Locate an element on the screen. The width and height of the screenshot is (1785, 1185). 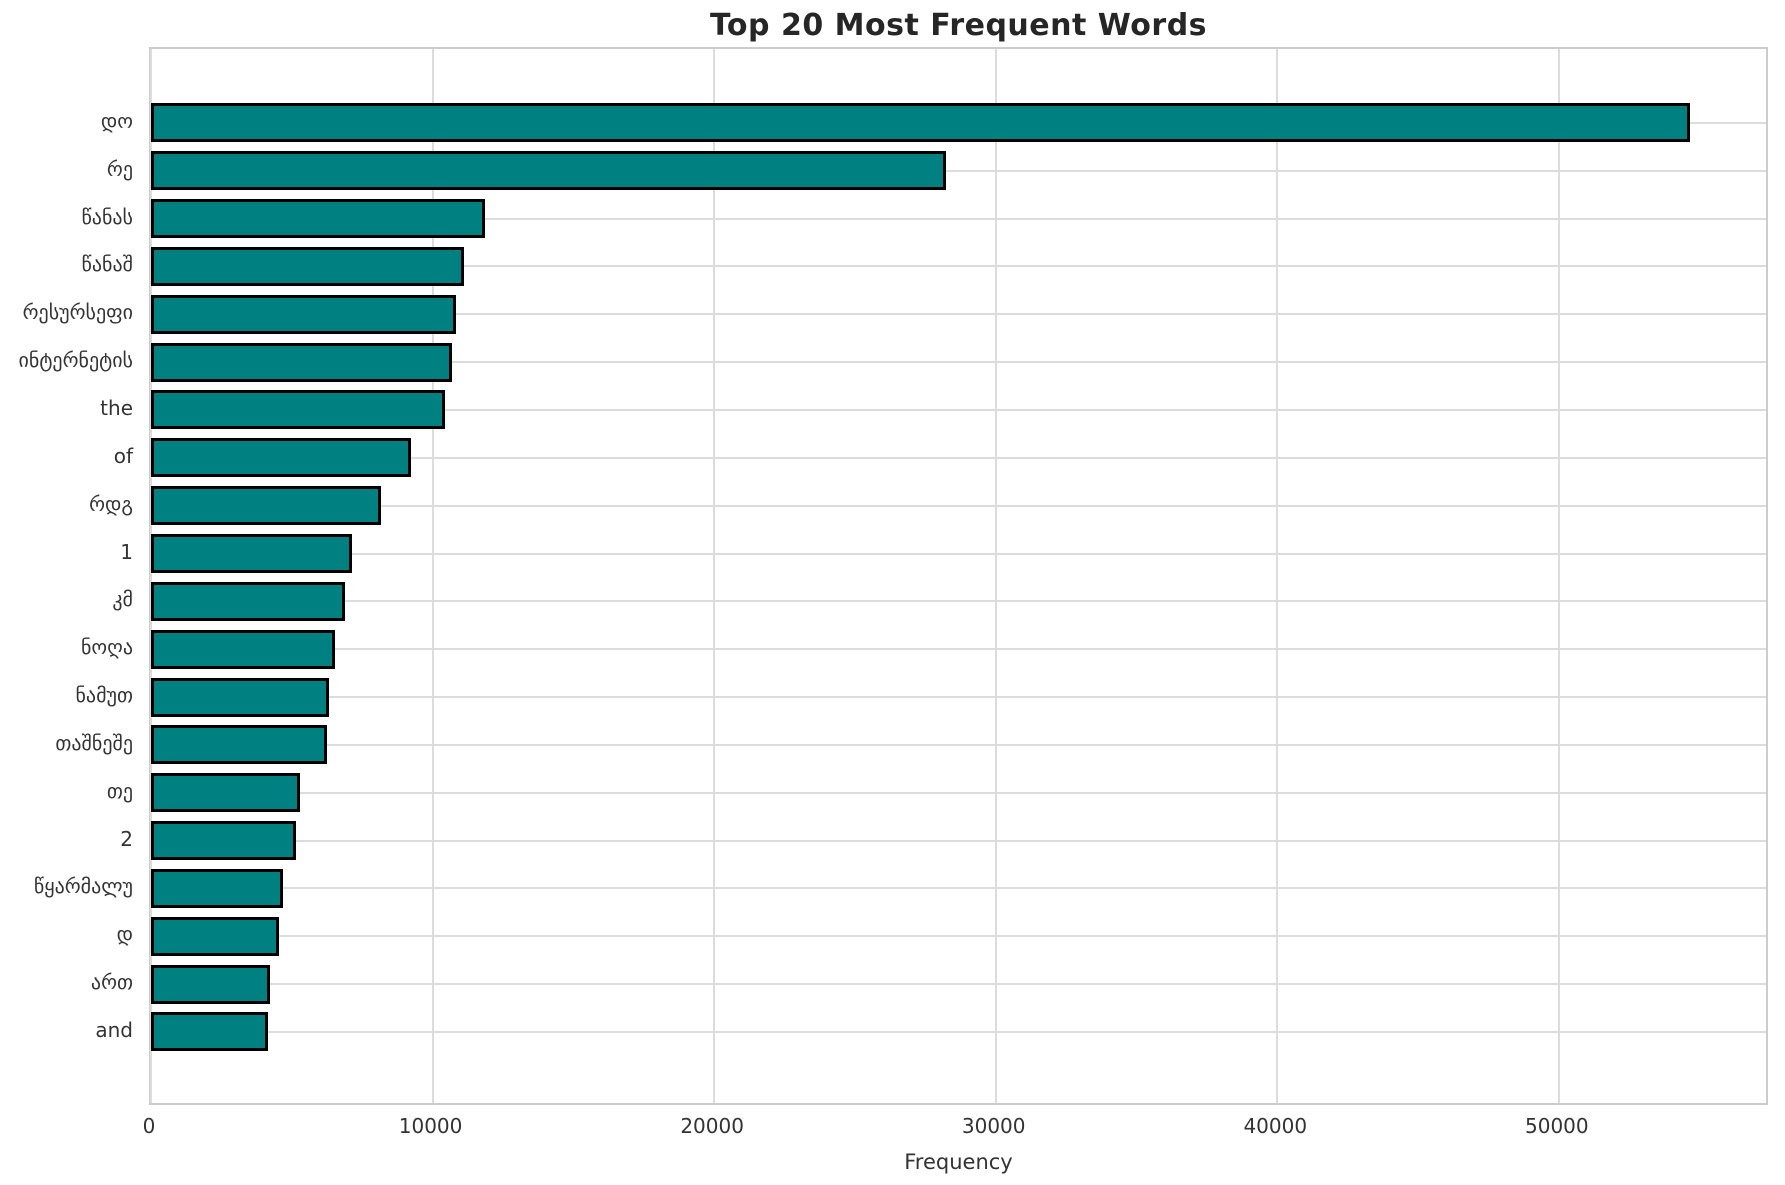
bar-ართ is located at coordinates (211, 984).